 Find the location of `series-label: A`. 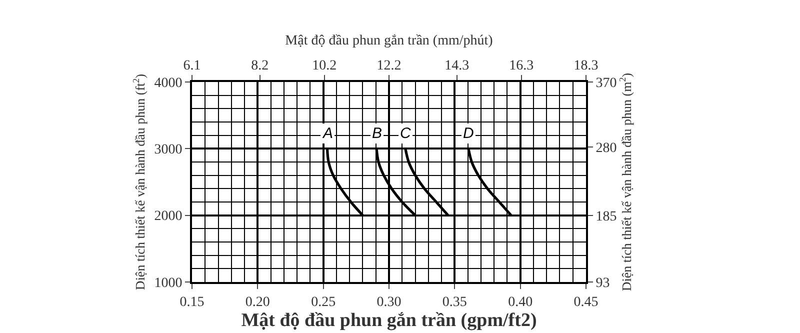

series-label: A is located at coordinates (328, 133).